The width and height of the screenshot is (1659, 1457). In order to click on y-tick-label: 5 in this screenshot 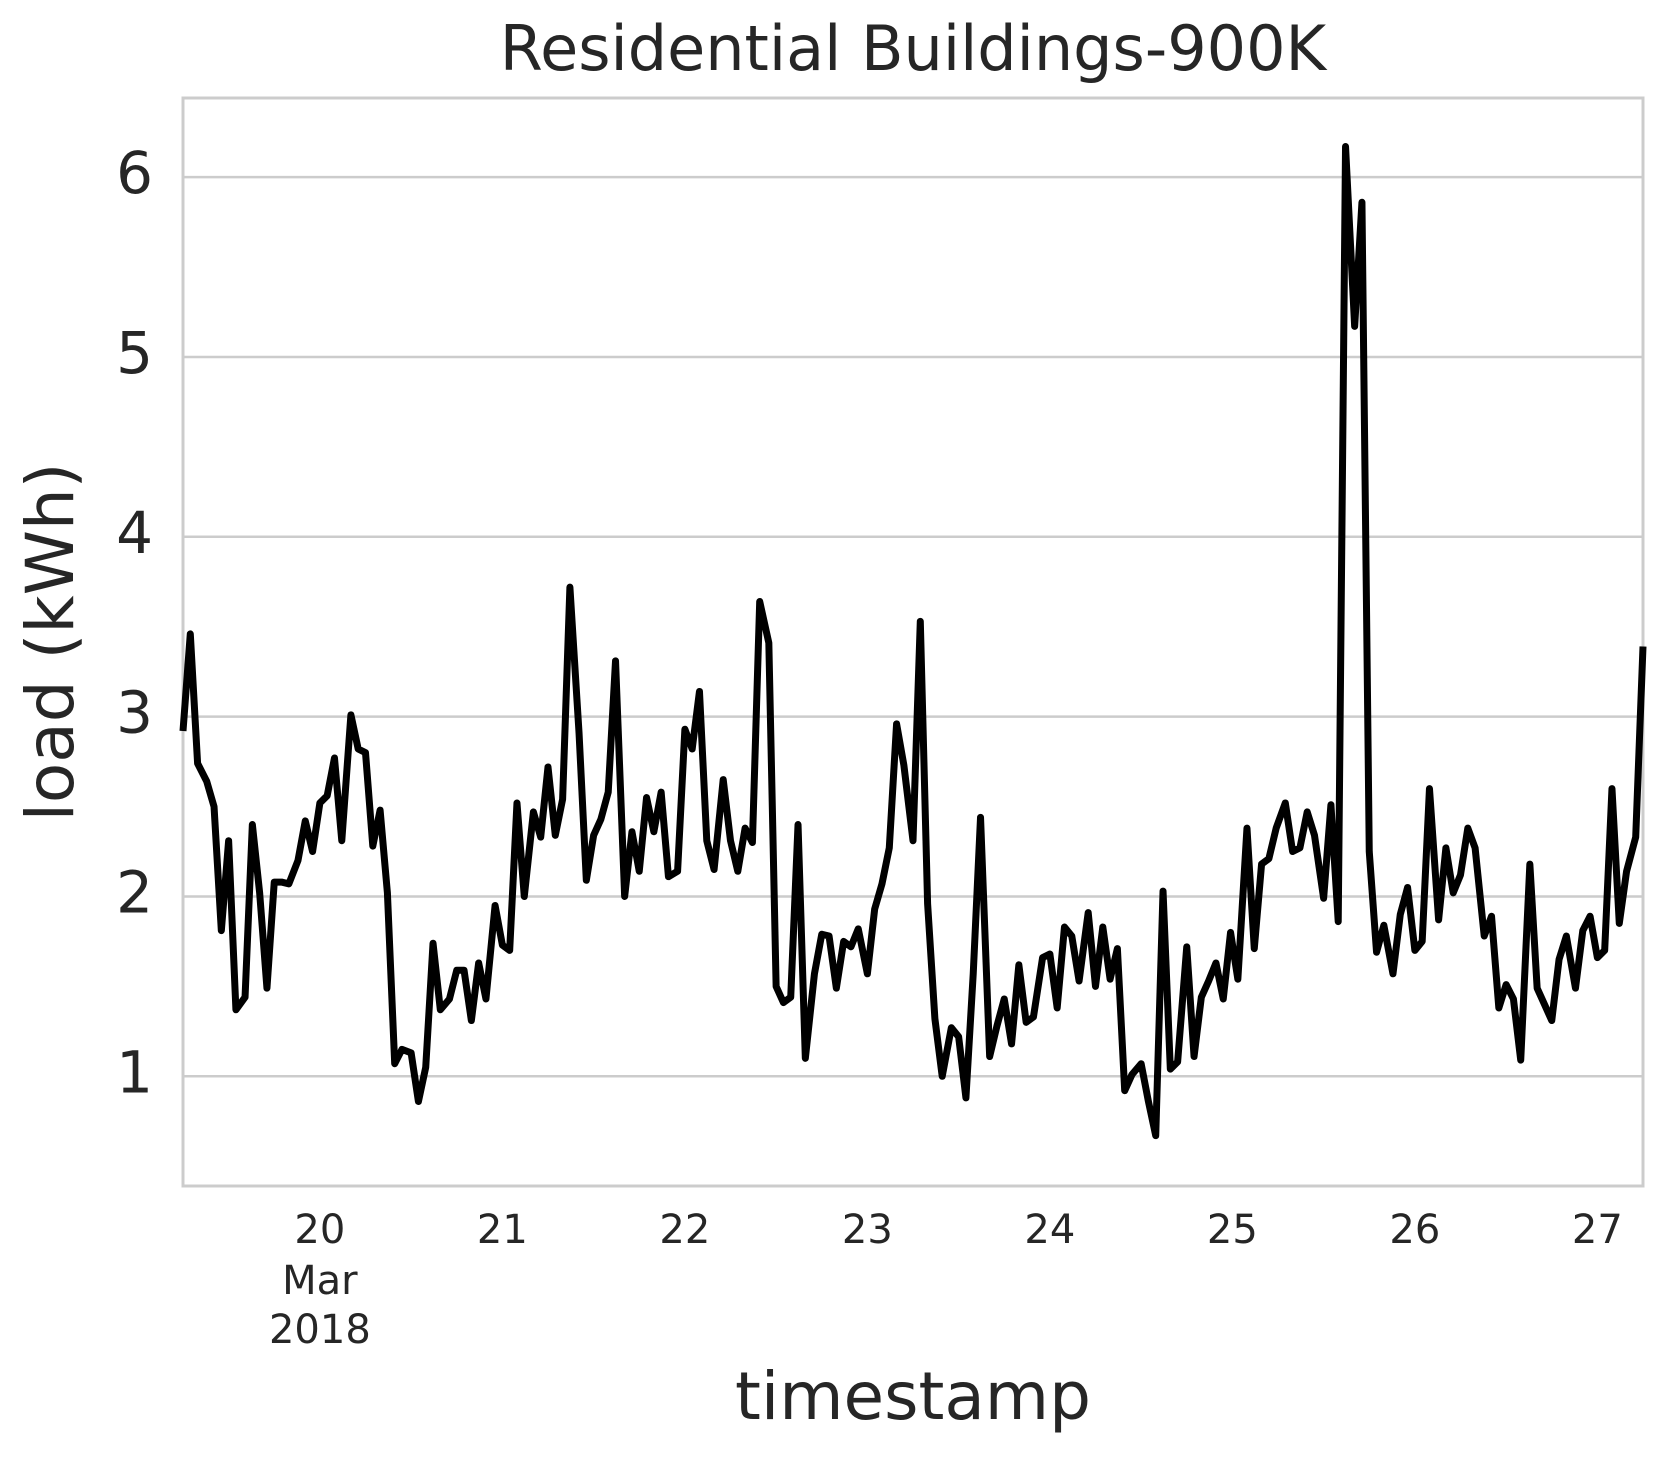, I will do `click(134, 353)`.